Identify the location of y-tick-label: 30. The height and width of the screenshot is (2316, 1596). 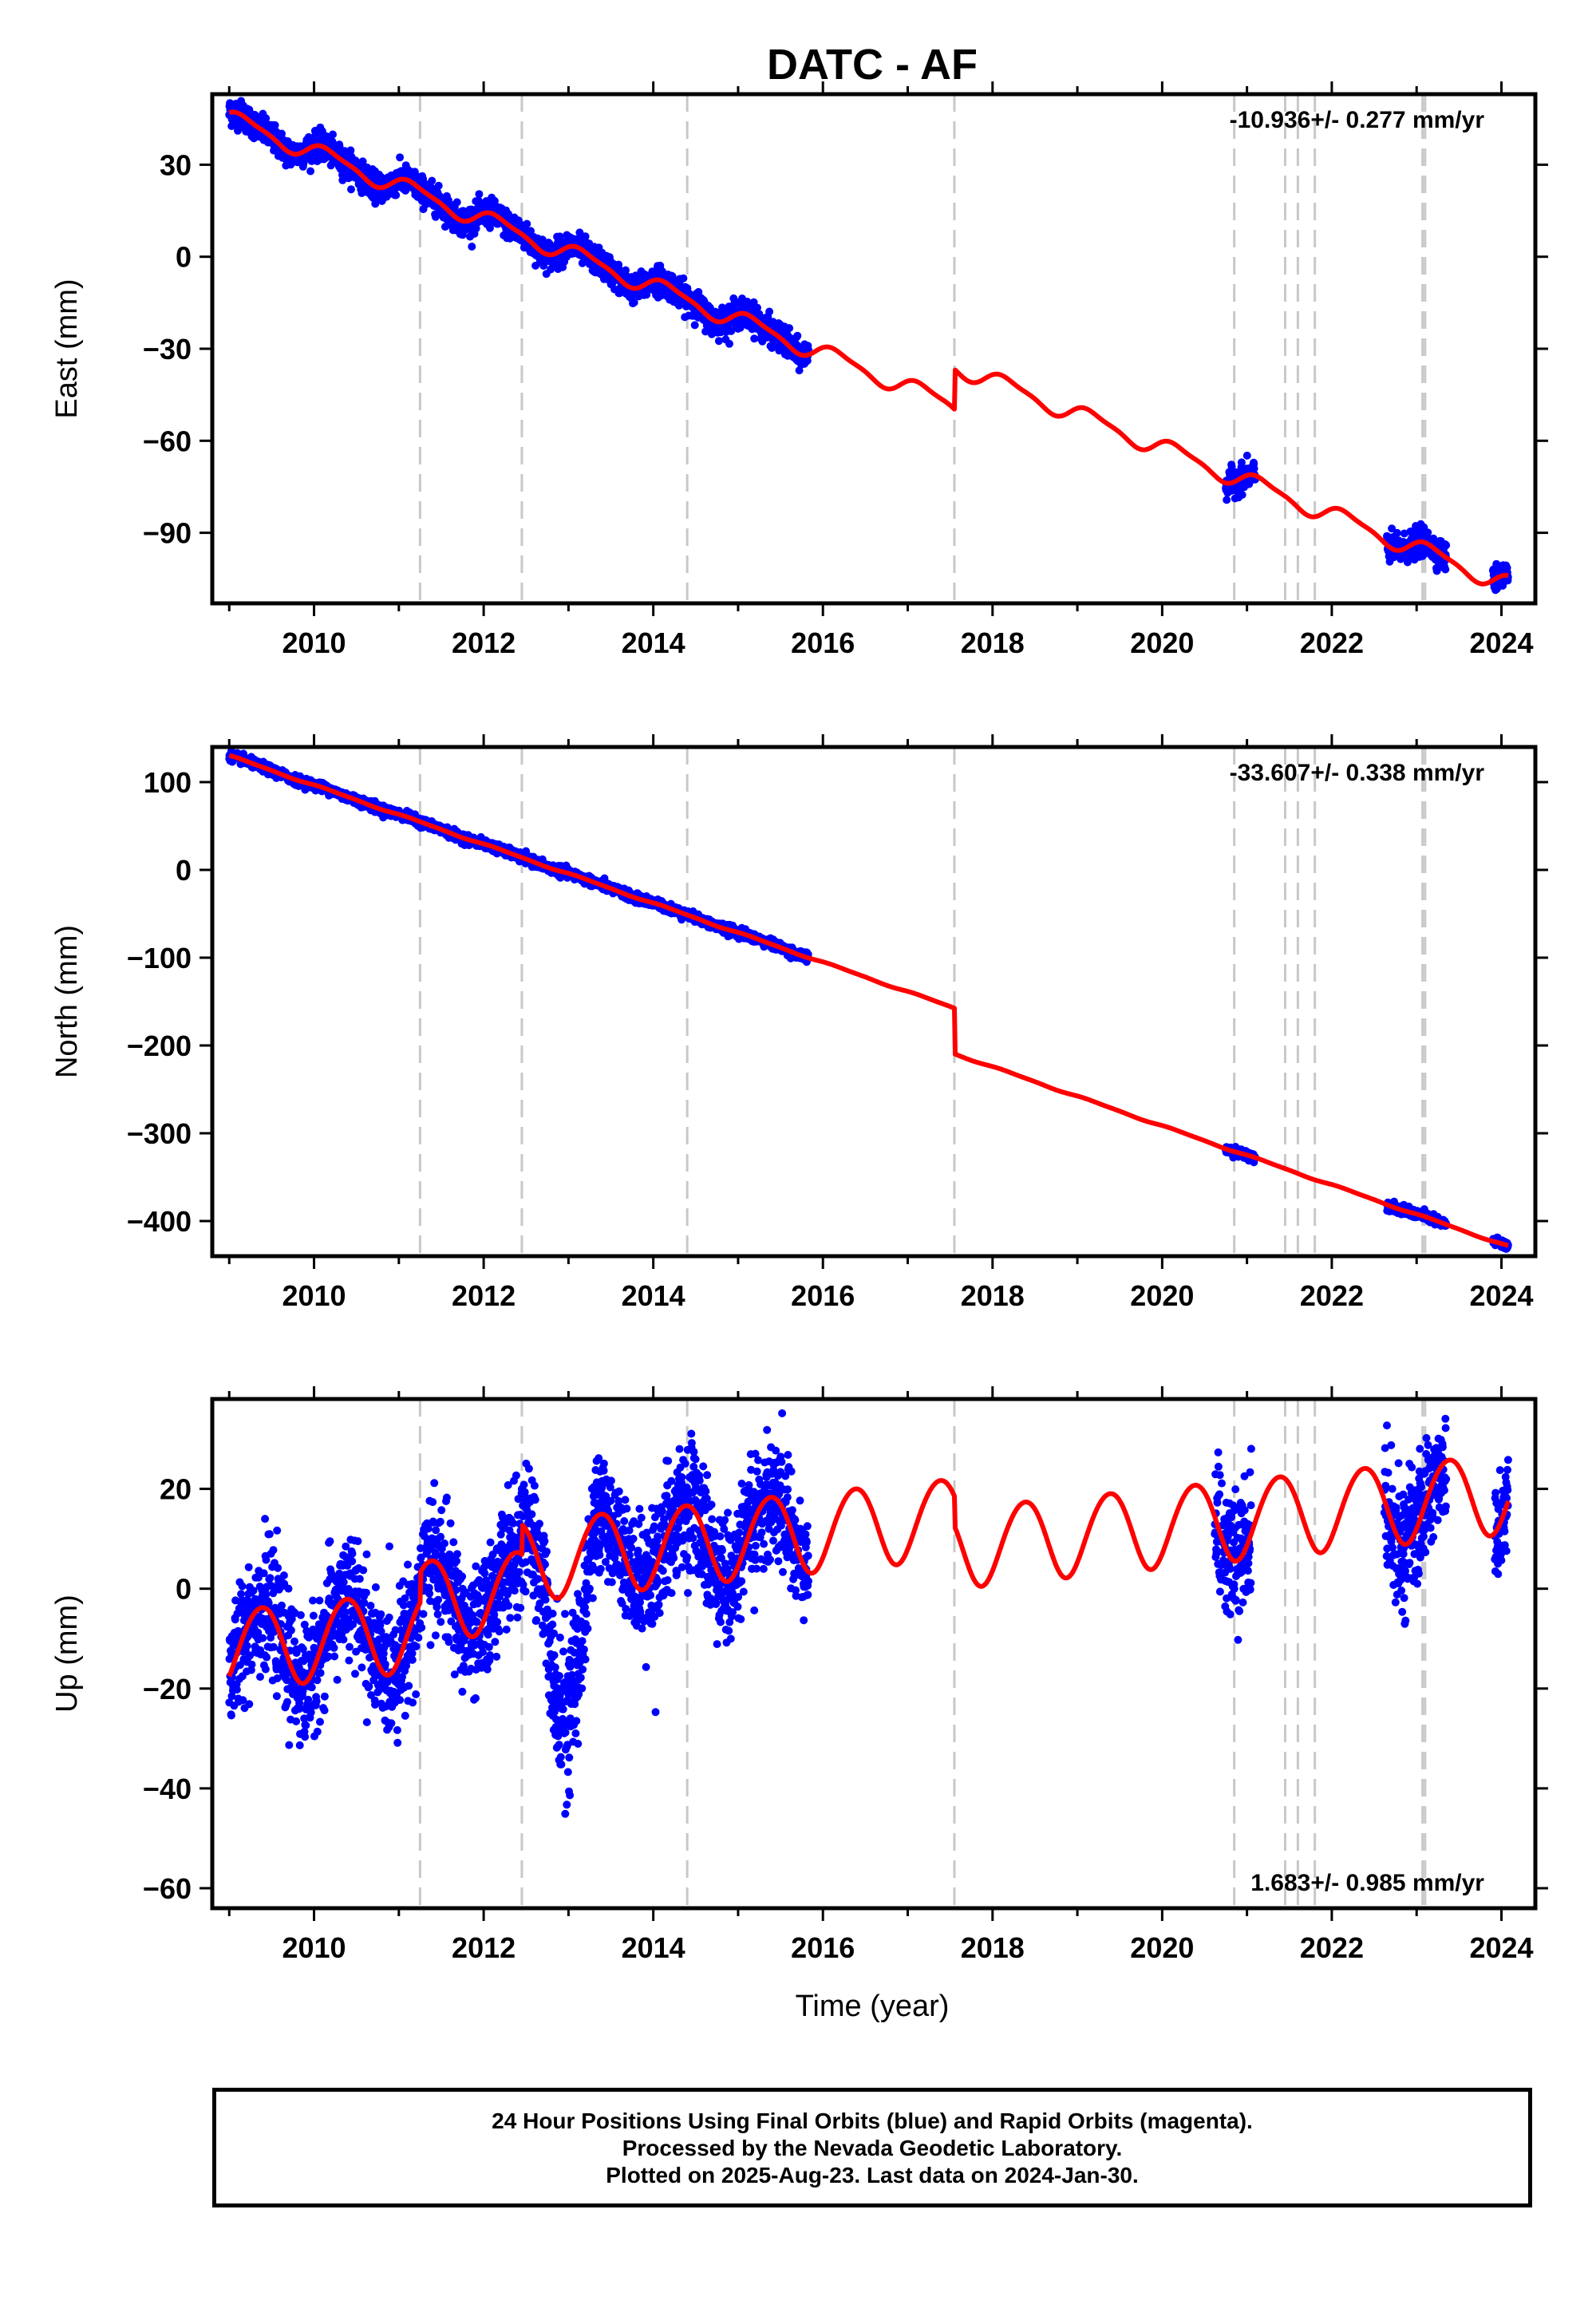
(176, 164).